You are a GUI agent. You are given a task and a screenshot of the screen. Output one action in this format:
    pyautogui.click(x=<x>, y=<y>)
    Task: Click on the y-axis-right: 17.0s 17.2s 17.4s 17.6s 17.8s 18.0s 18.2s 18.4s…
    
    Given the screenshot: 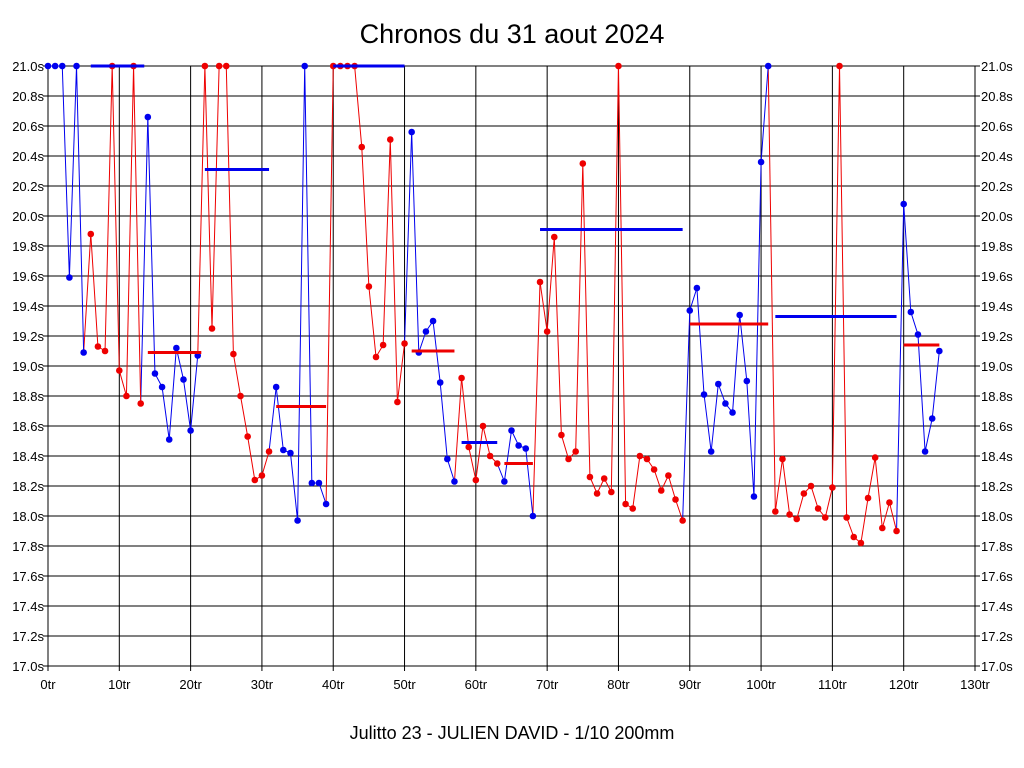 What is the action you would take?
    pyautogui.click(x=994, y=366)
    